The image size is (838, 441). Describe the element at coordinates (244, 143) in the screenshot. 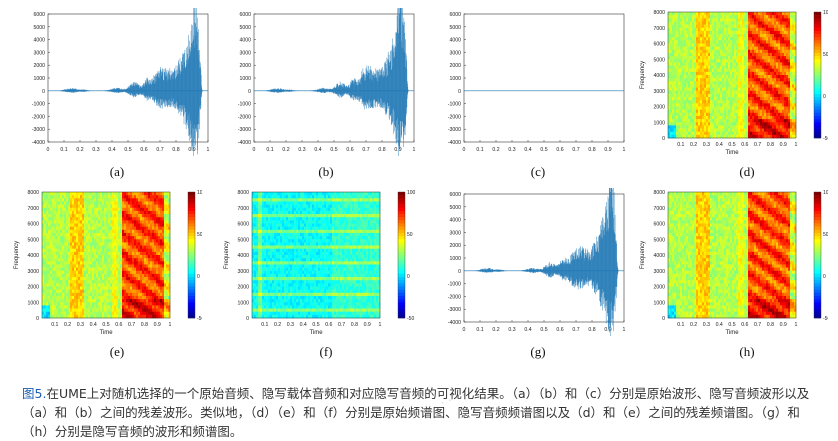

I see `y-tick-label: -4000` at that location.